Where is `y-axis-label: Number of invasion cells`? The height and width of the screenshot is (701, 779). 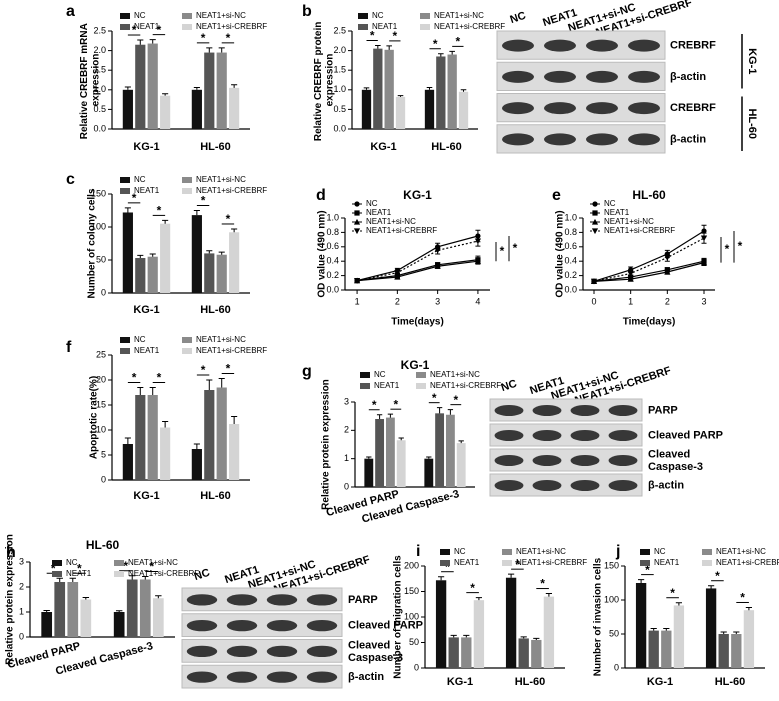 y-axis-label: Number of invasion cells is located at coordinates (598, 616).